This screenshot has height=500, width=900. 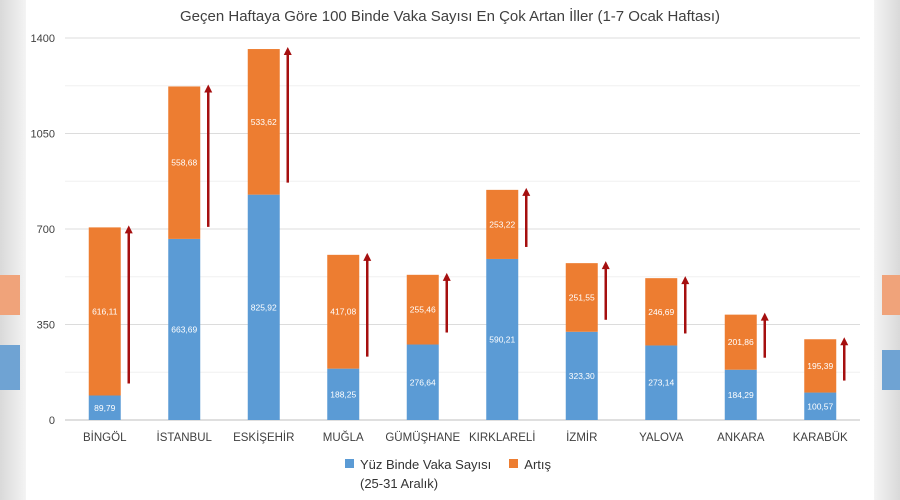 What do you see at coordinates (46, 230) in the screenshot?
I see `y-tick-label: 700` at bounding box center [46, 230].